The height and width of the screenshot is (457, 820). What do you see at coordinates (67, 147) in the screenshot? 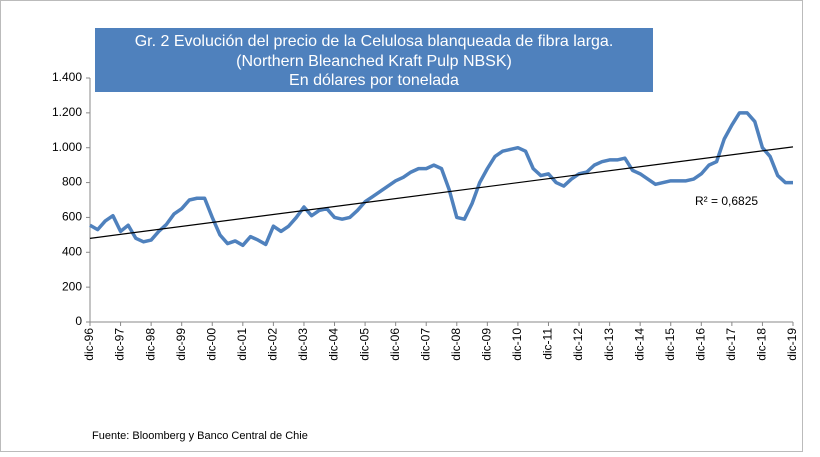
I see `y-tick-label: 1.000` at bounding box center [67, 147].